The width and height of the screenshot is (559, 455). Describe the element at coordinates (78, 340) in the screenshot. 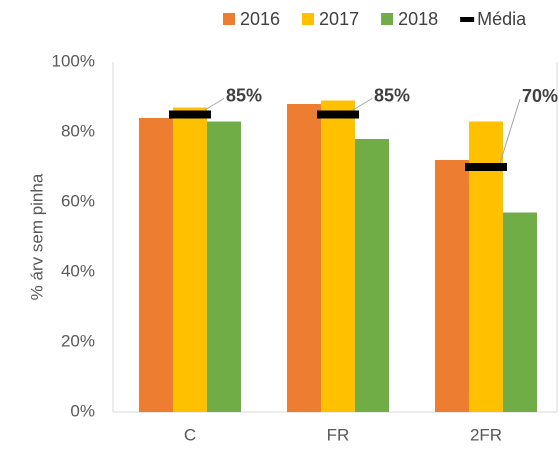

I see `y-tick-label: 20%` at that location.